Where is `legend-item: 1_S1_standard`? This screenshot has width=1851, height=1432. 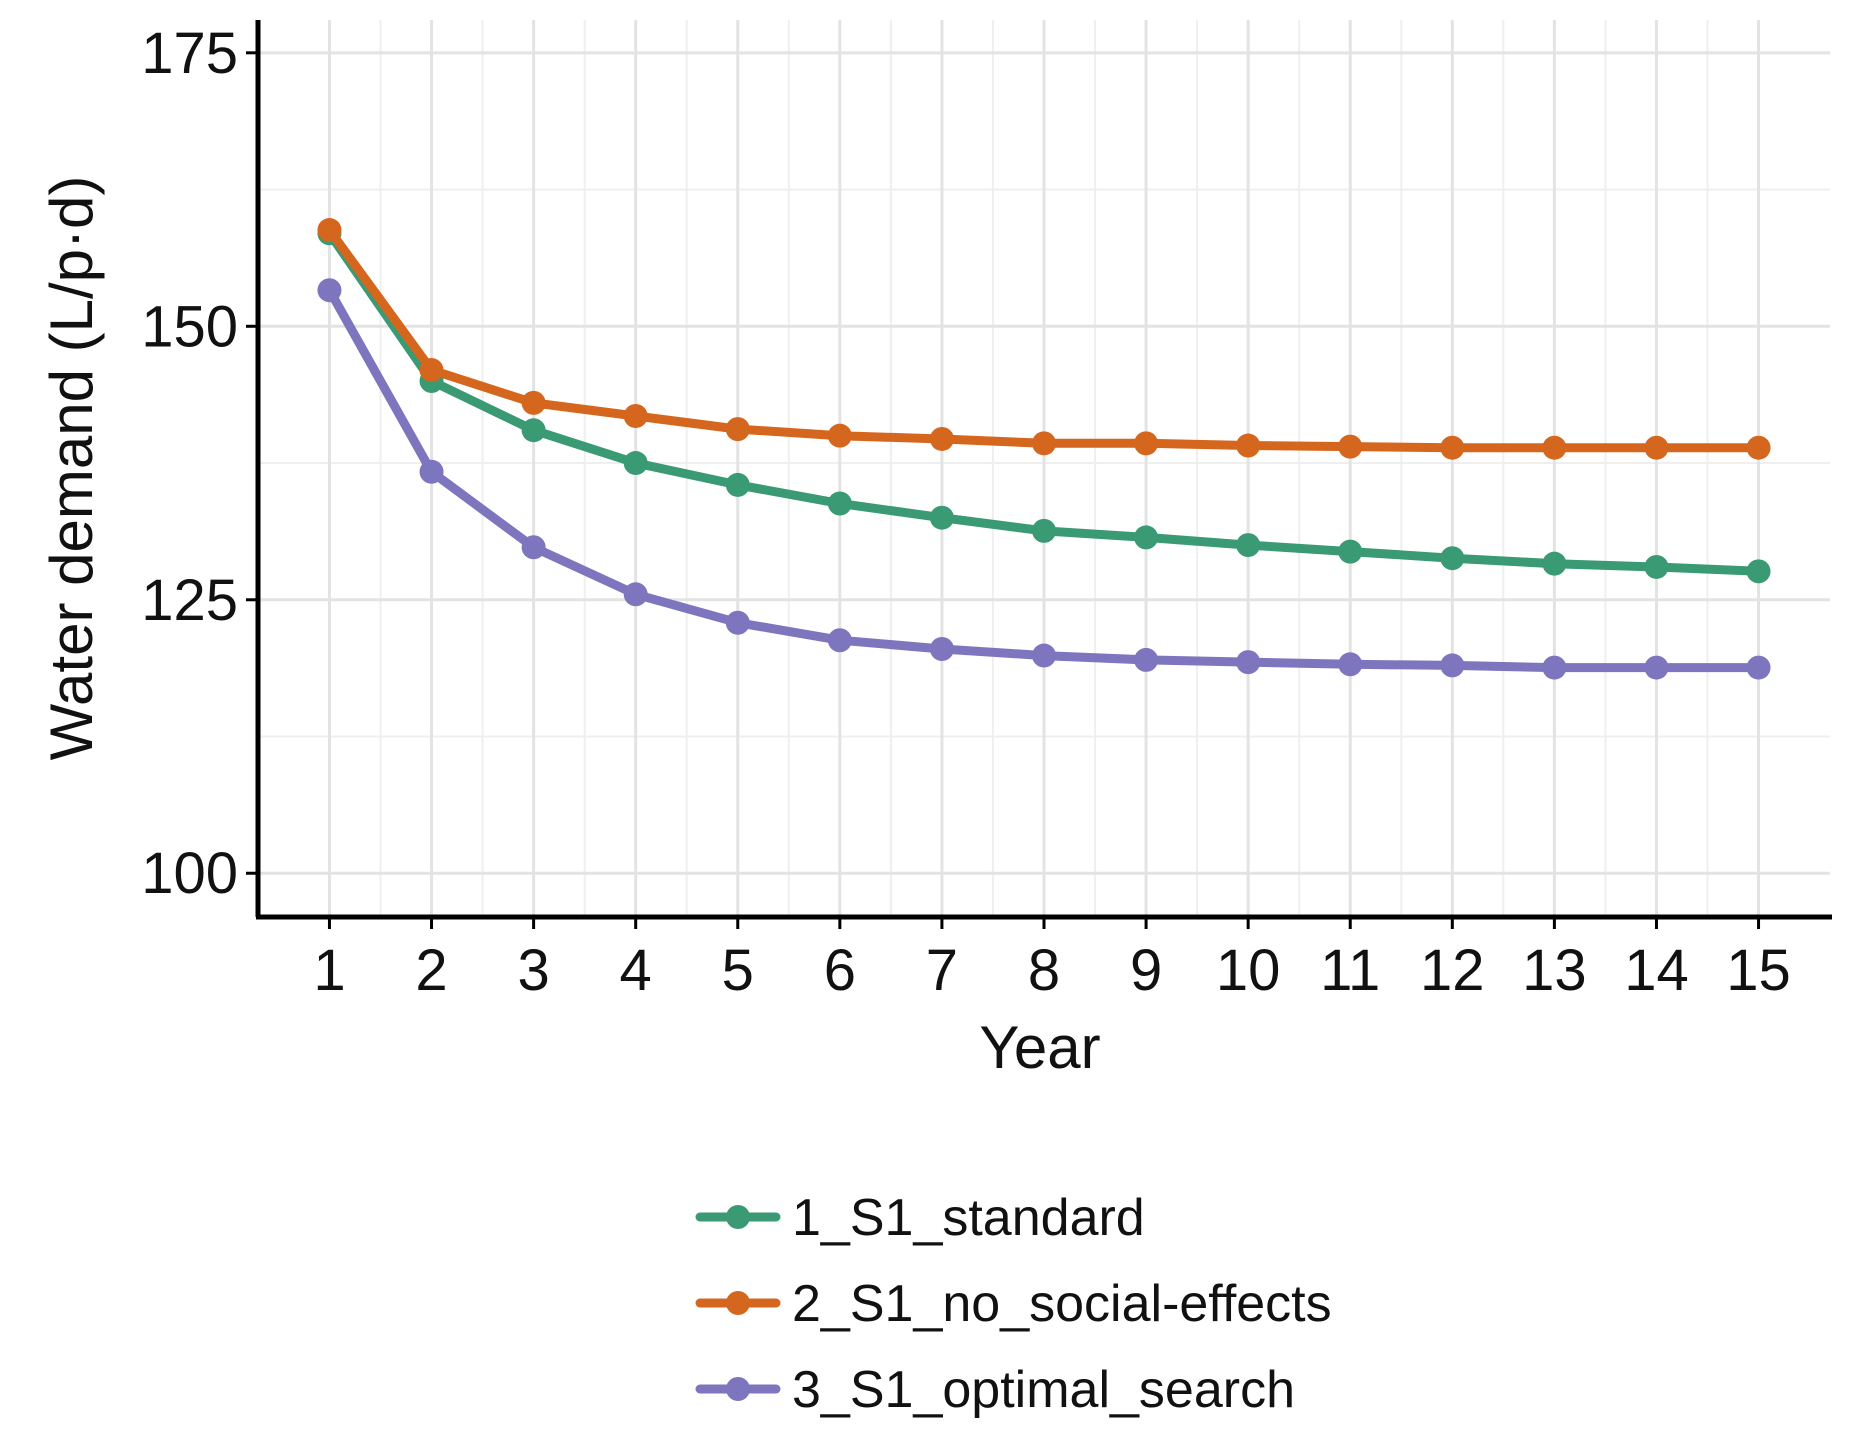 legend-item: 1_S1_standard is located at coordinates (920, 1218).